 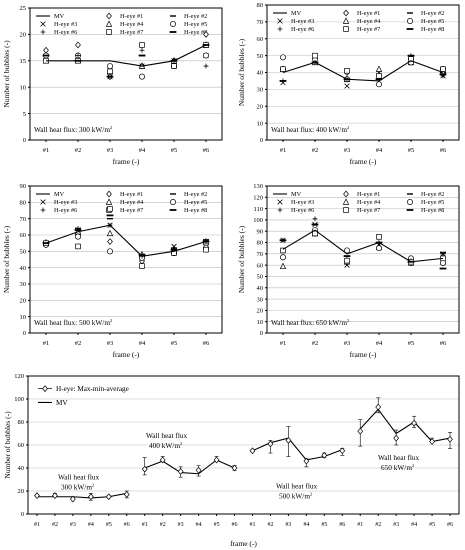 What do you see at coordinates (295, 496) in the screenshot?
I see `heat-flux-annotation: 500 kW/m2` at bounding box center [295, 496].